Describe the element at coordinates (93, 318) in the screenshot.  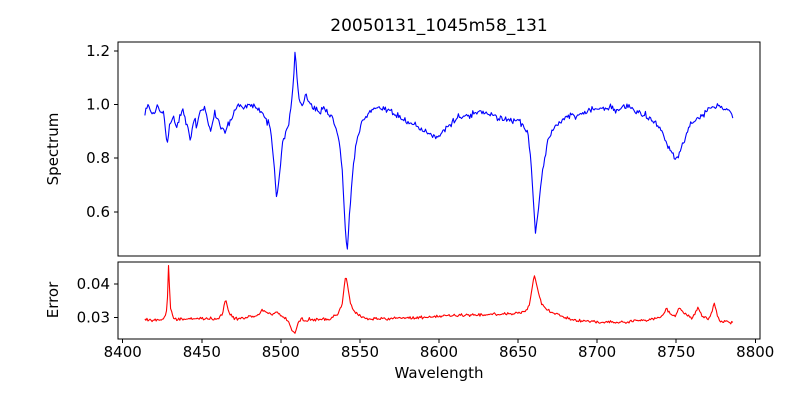
I see `bottom-y-tick-label: 0.03` at that location.